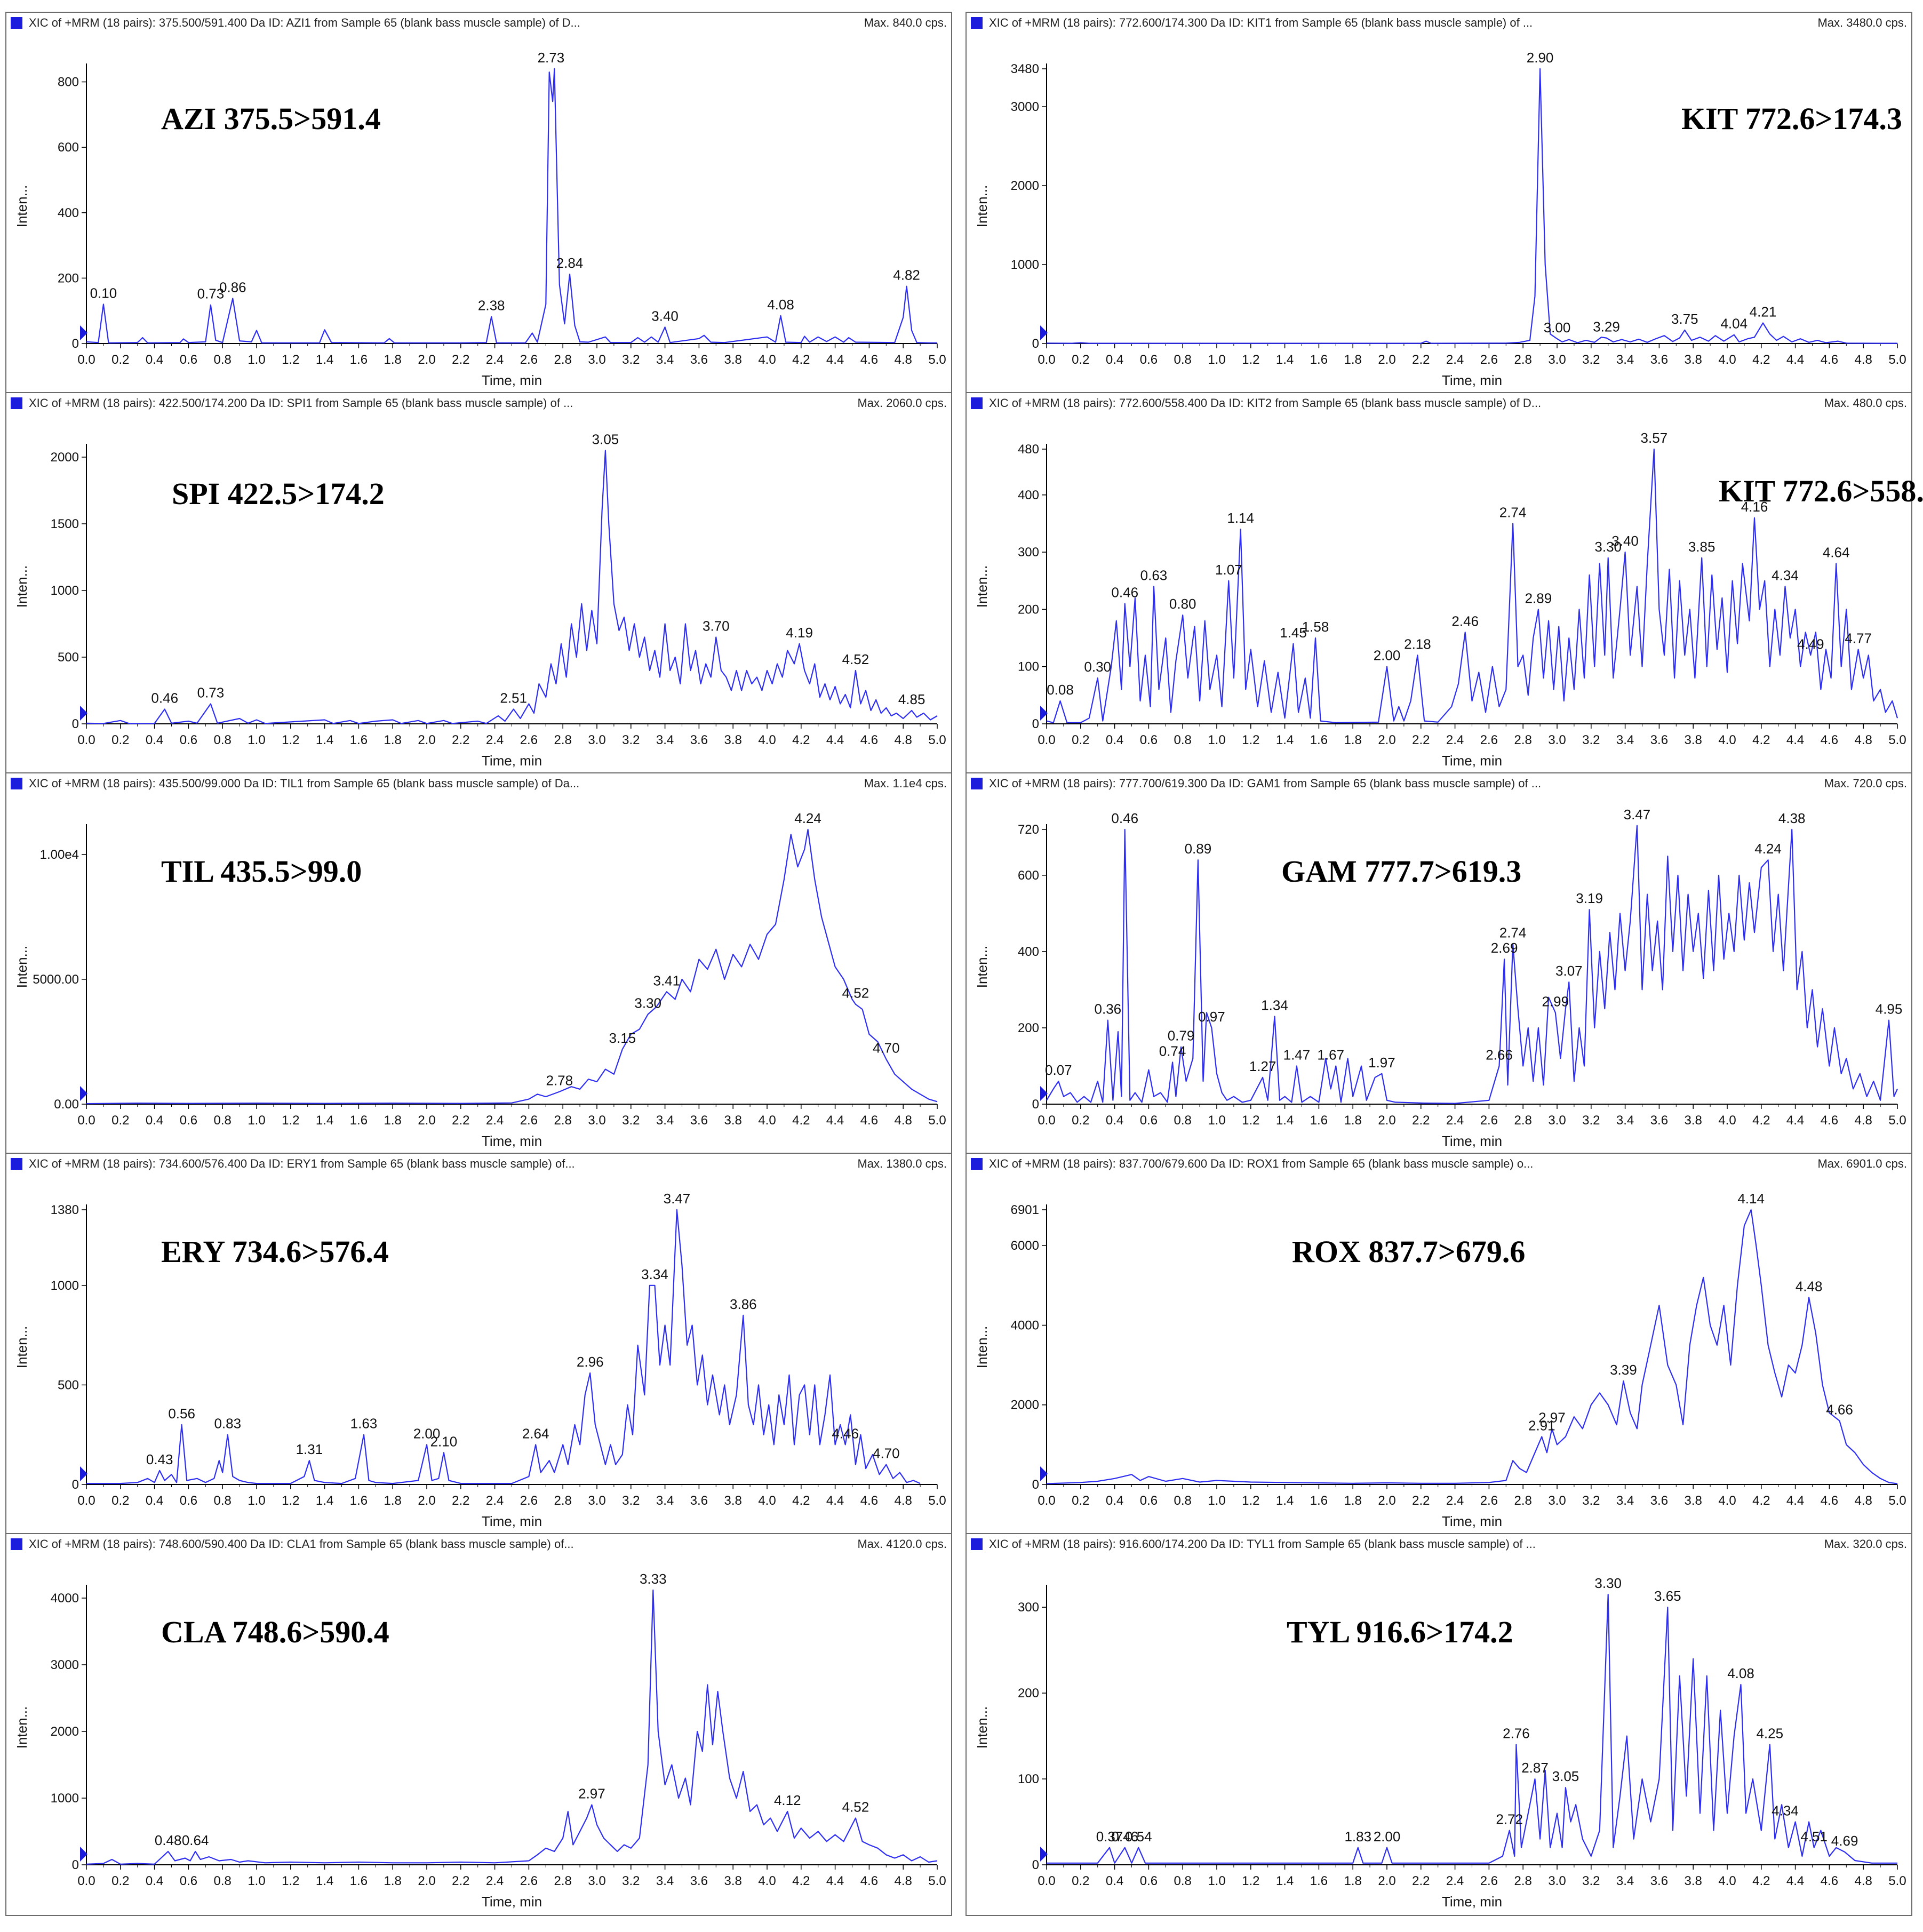 The height and width of the screenshot is (1932, 1923). I want to click on x-tick-label: 3.2, so click(631, 1120).